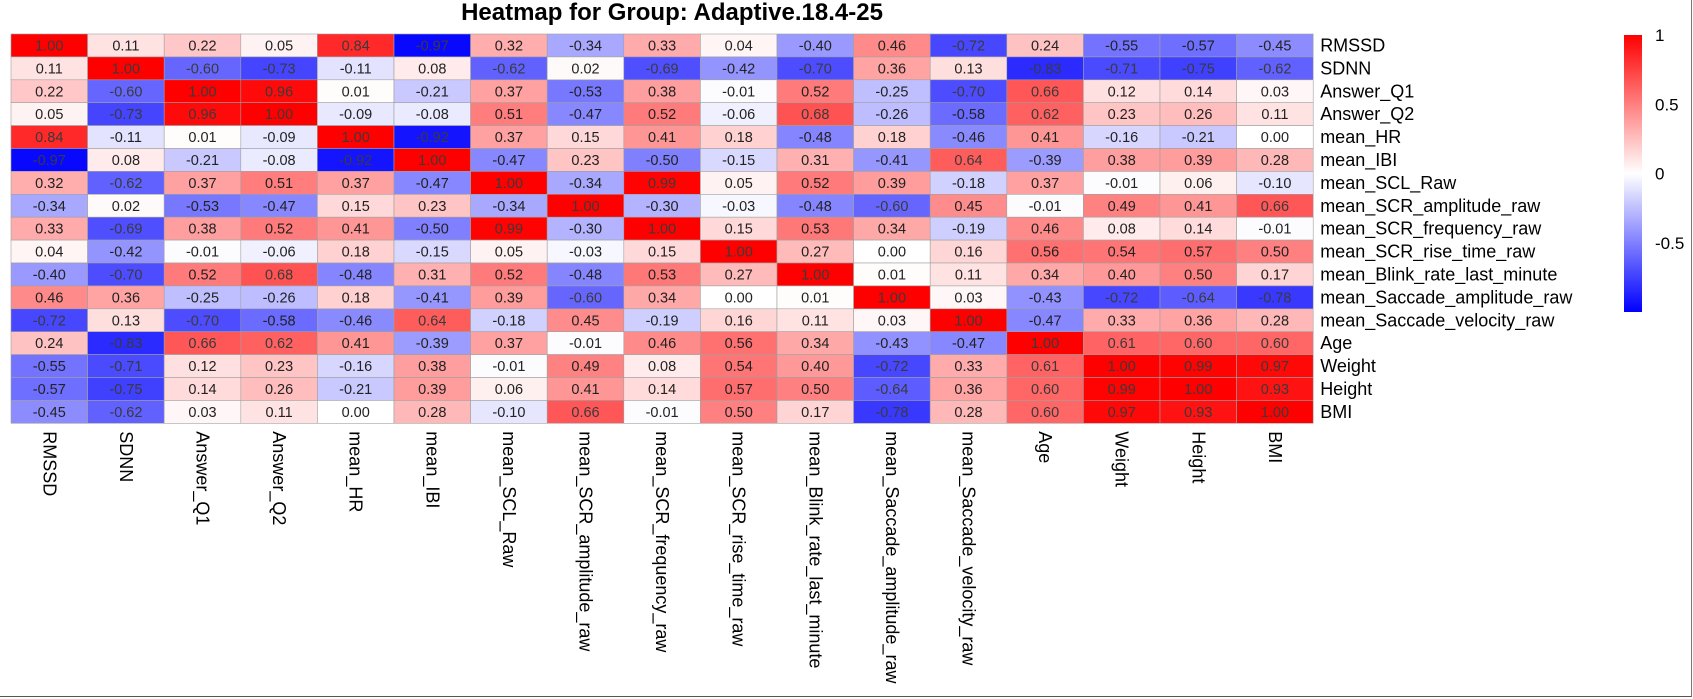 The width and height of the screenshot is (1693, 699). What do you see at coordinates (739, 367) in the screenshot?
I see `cell-value-label: 0.54` at bounding box center [739, 367].